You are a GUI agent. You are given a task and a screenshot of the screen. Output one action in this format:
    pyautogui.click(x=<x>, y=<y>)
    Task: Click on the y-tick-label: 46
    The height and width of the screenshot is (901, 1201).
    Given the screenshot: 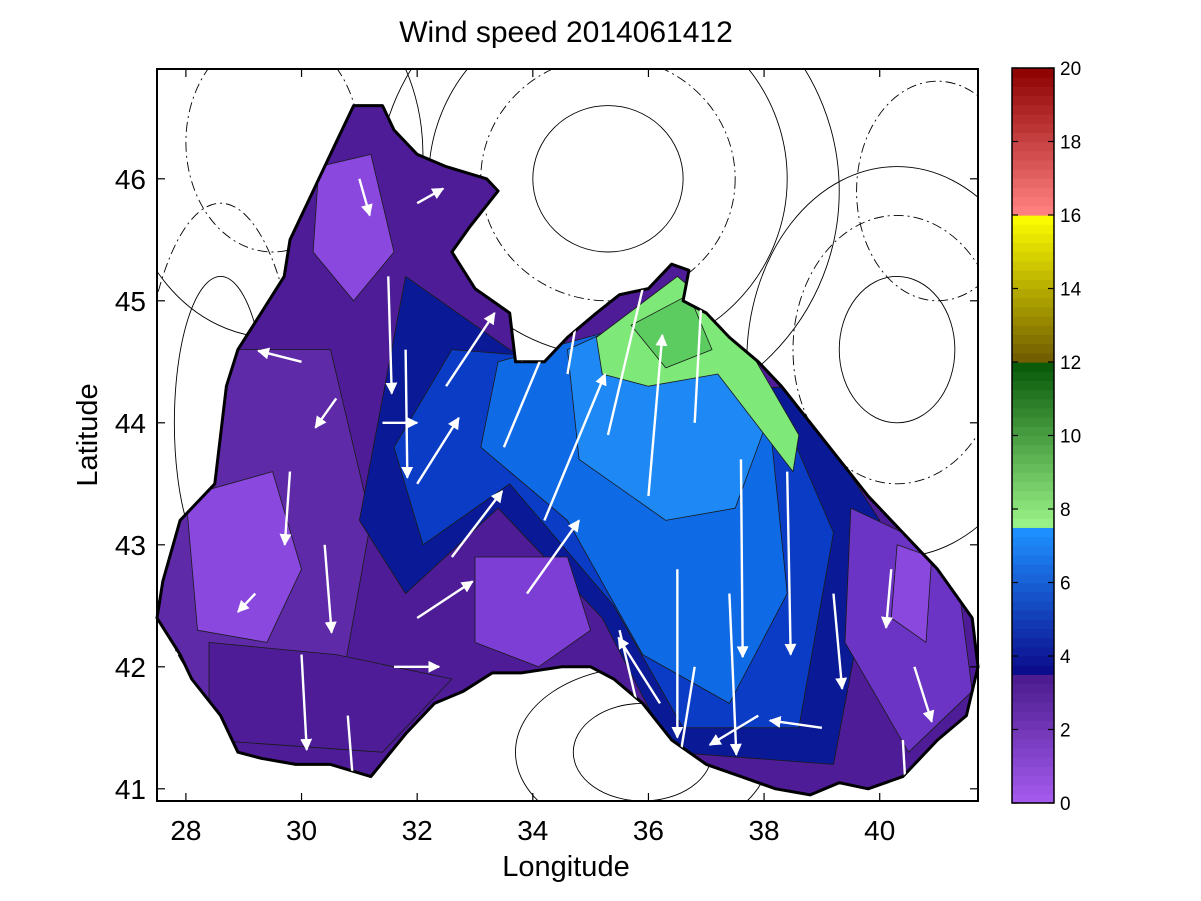 What is the action you would take?
    pyautogui.click(x=130, y=179)
    